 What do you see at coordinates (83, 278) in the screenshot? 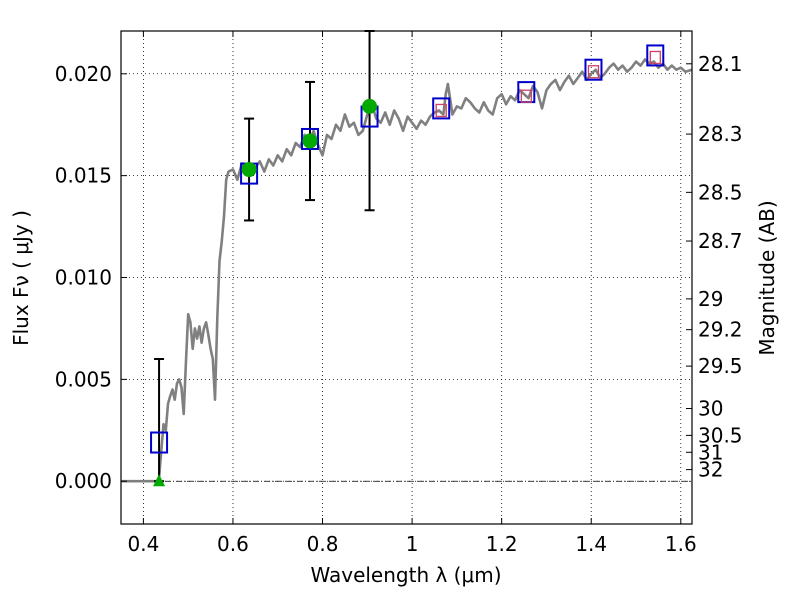
I see `y-tick-label: 0.010` at bounding box center [83, 278].